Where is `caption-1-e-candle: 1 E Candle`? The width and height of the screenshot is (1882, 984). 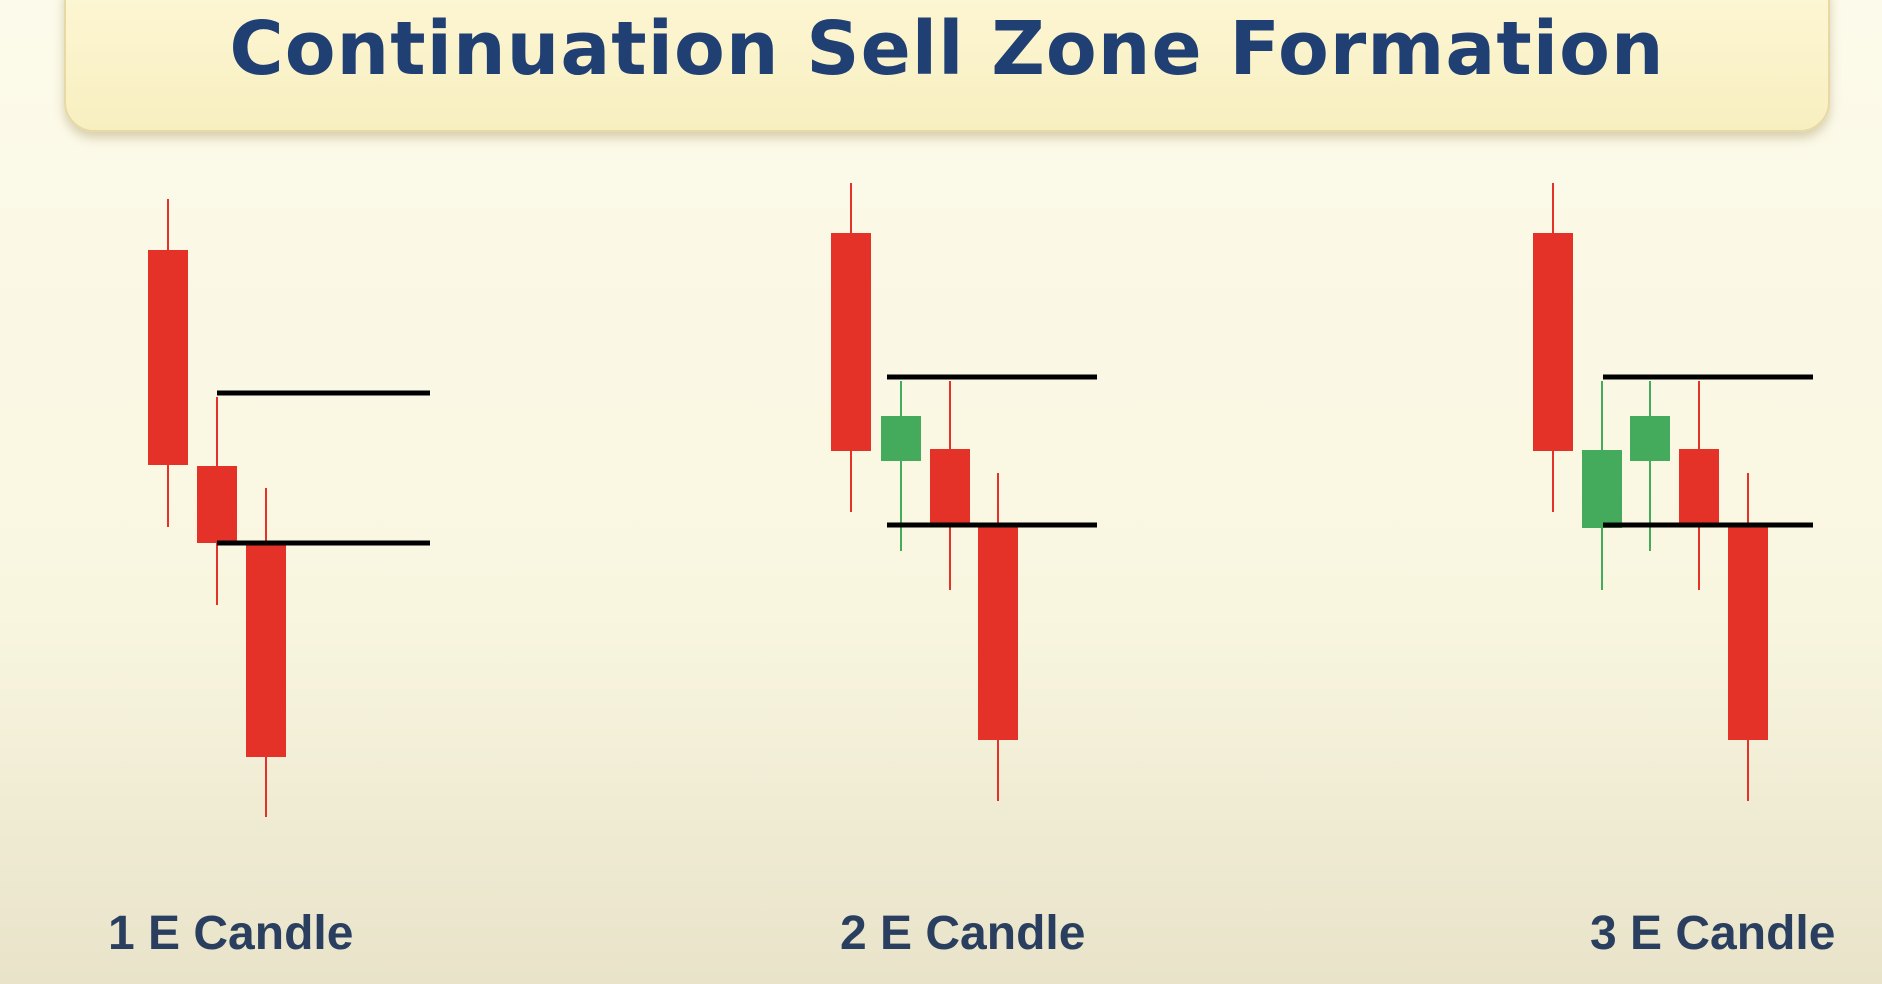 caption-1-e-candle: 1 E Candle is located at coordinates (231, 933).